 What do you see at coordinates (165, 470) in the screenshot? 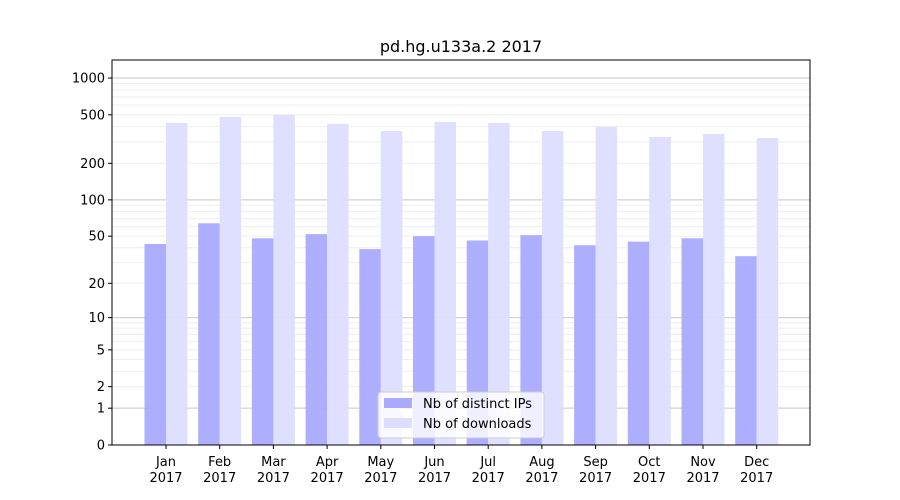
I see `x-tick-label: Jan 2017` at bounding box center [165, 470].